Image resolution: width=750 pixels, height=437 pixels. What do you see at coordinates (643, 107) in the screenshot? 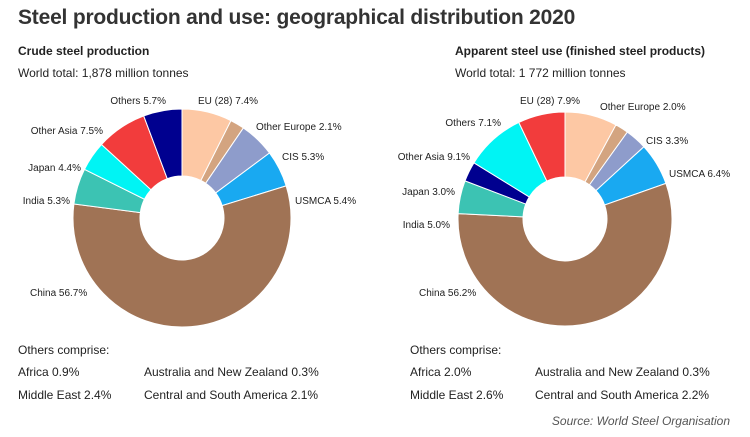
I see `use-label-other-europe: Other Europe 2.0%` at bounding box center [643, 107].